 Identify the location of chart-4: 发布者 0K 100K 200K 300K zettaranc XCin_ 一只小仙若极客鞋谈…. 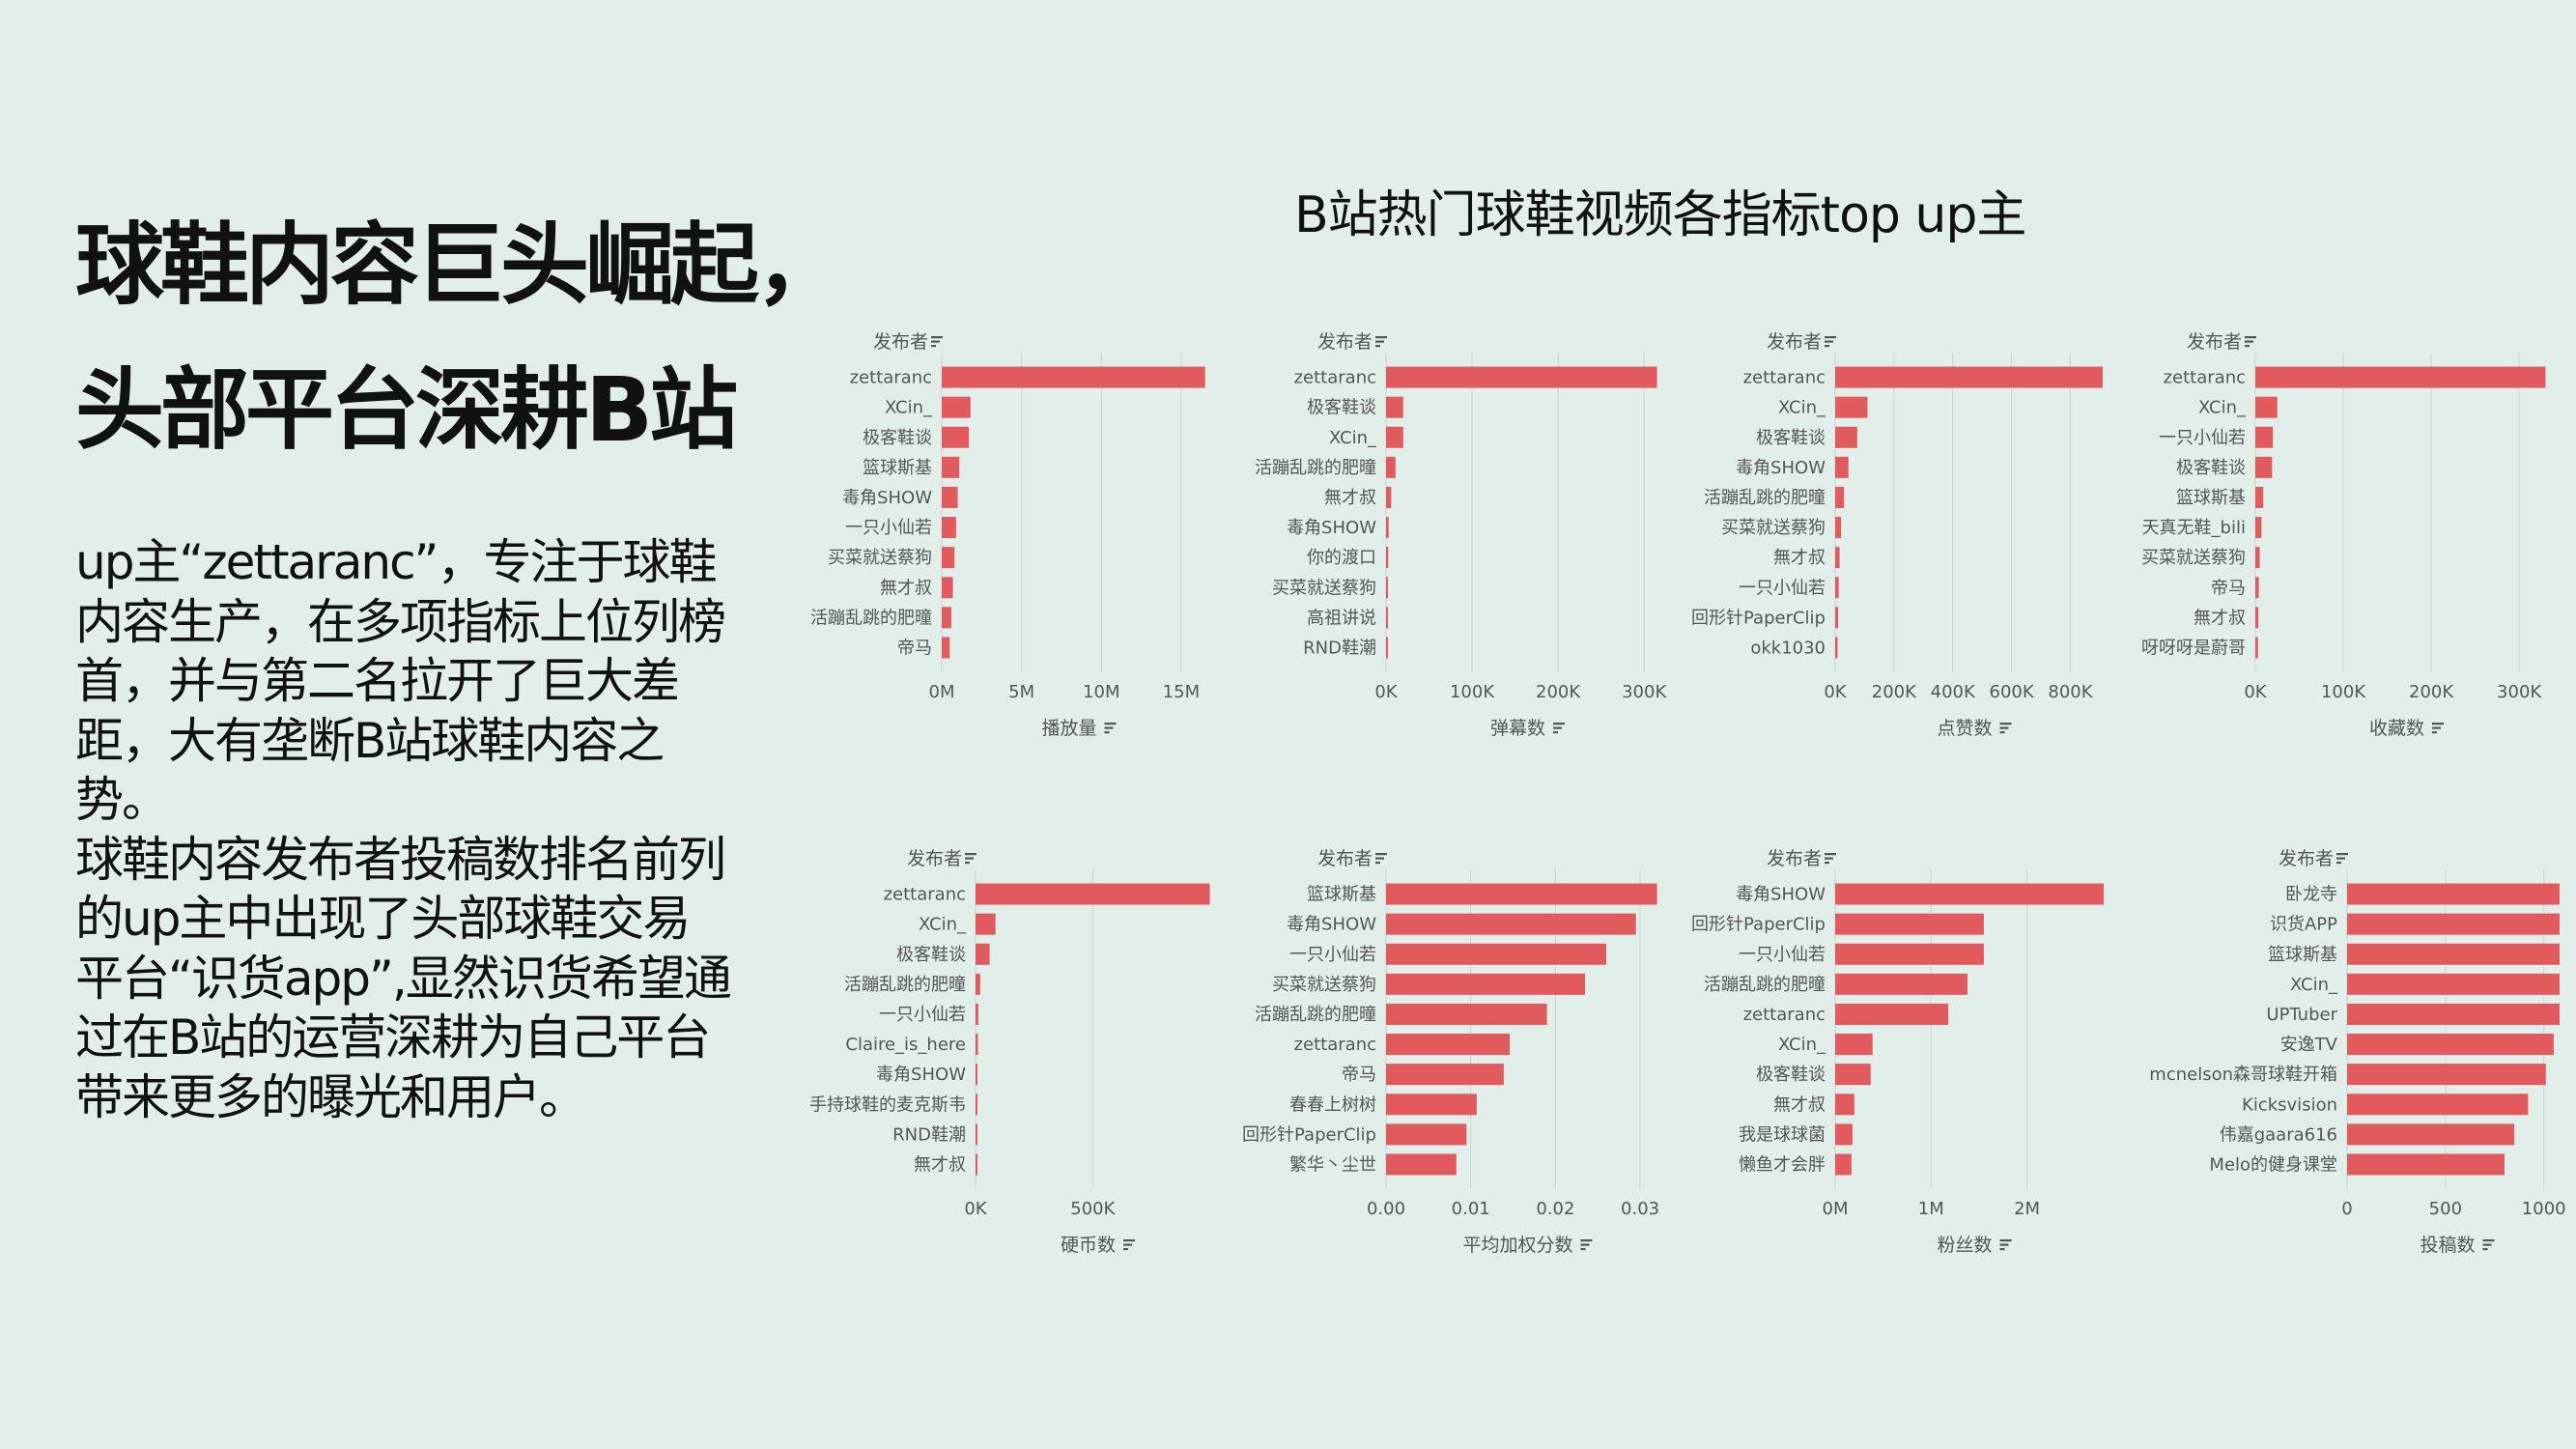
(2343, 535).